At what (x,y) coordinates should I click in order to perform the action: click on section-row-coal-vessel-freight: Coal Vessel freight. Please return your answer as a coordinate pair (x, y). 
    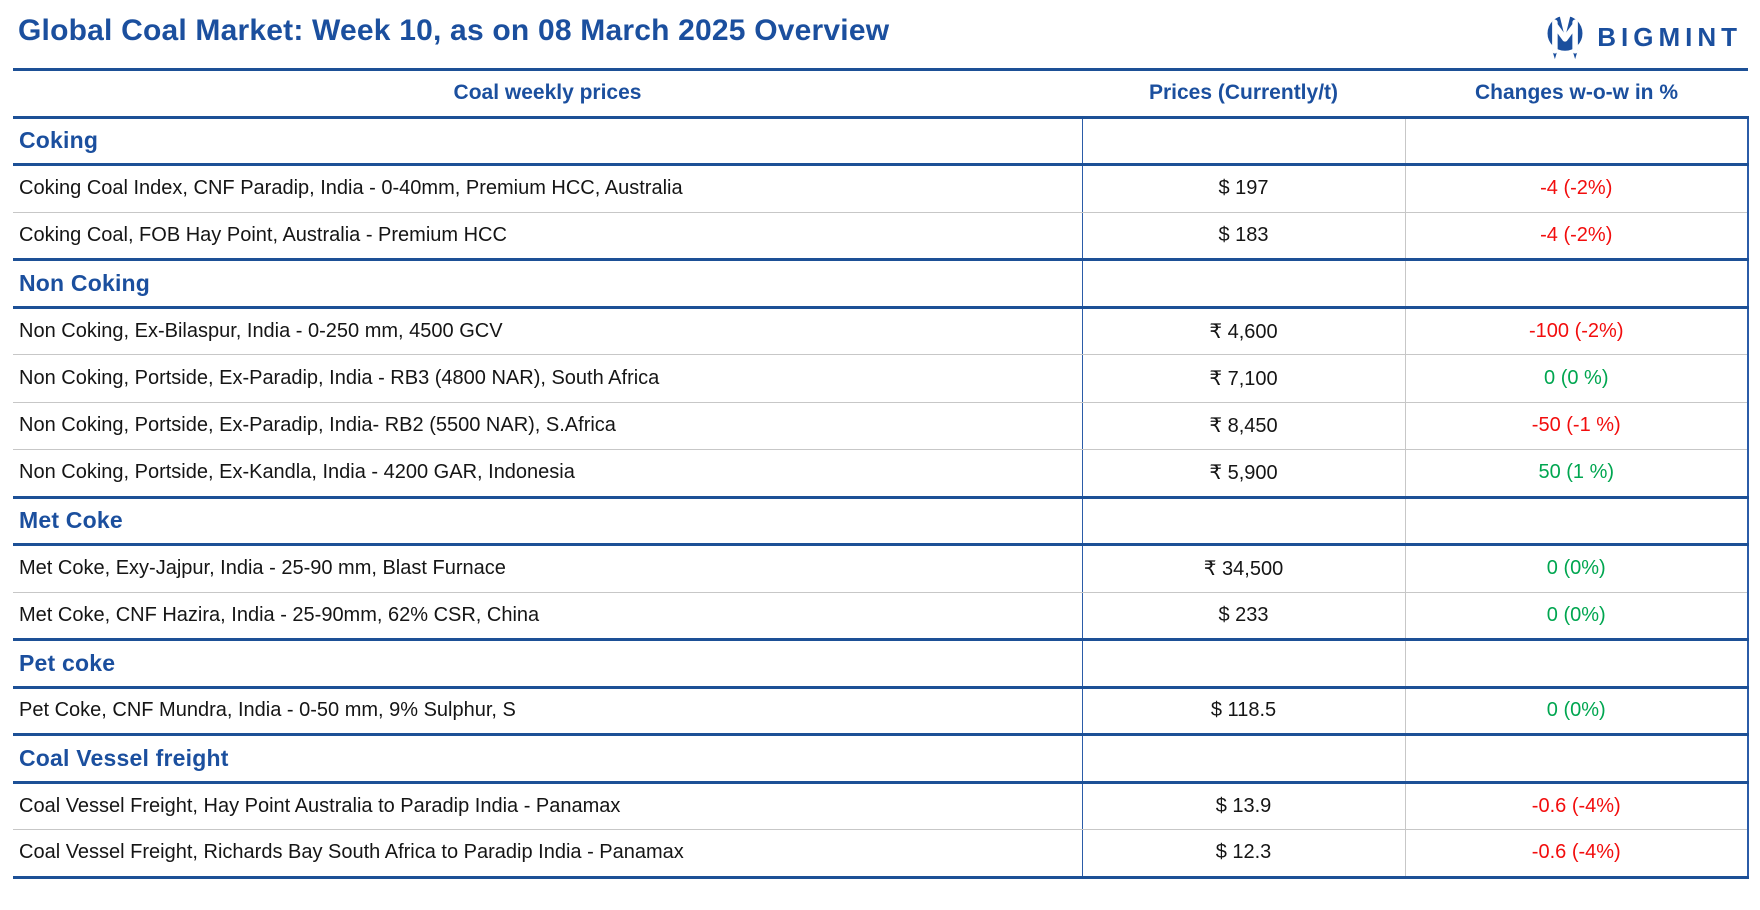
    Looking at the image, I should click on (881, 758).